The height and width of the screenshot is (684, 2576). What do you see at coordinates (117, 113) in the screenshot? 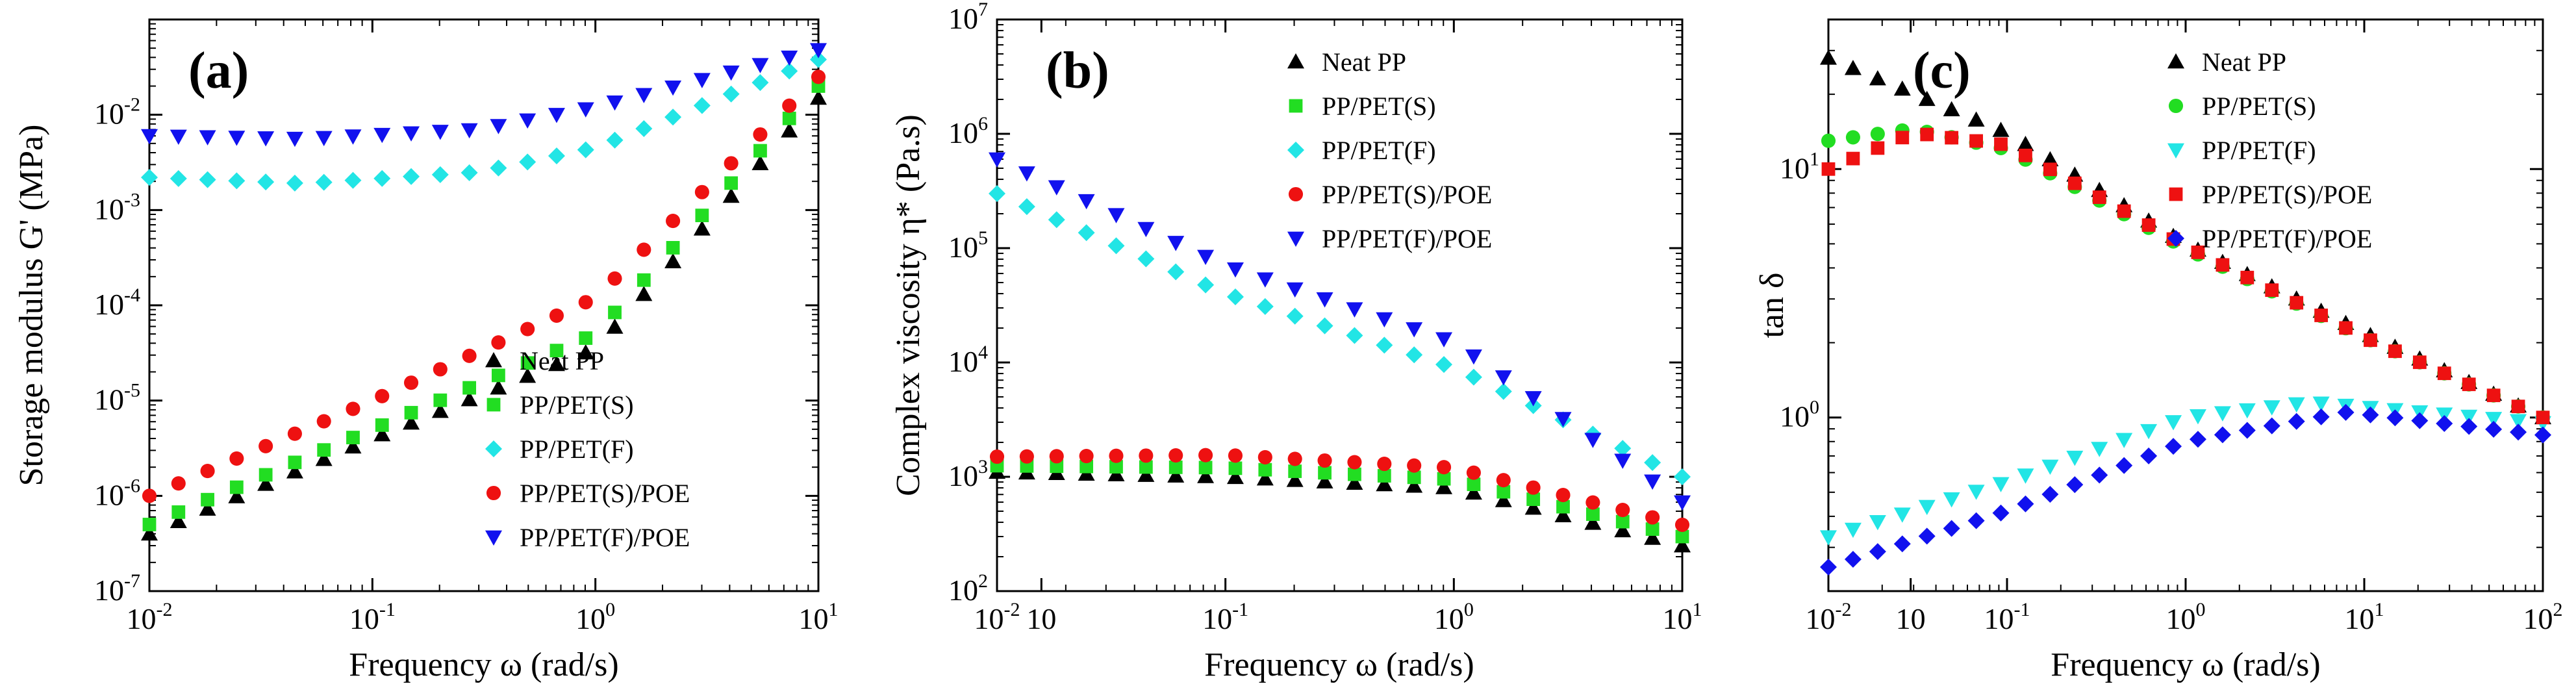
I see `y-tick-label: 10⁻²` at bounding box center [117, 113].